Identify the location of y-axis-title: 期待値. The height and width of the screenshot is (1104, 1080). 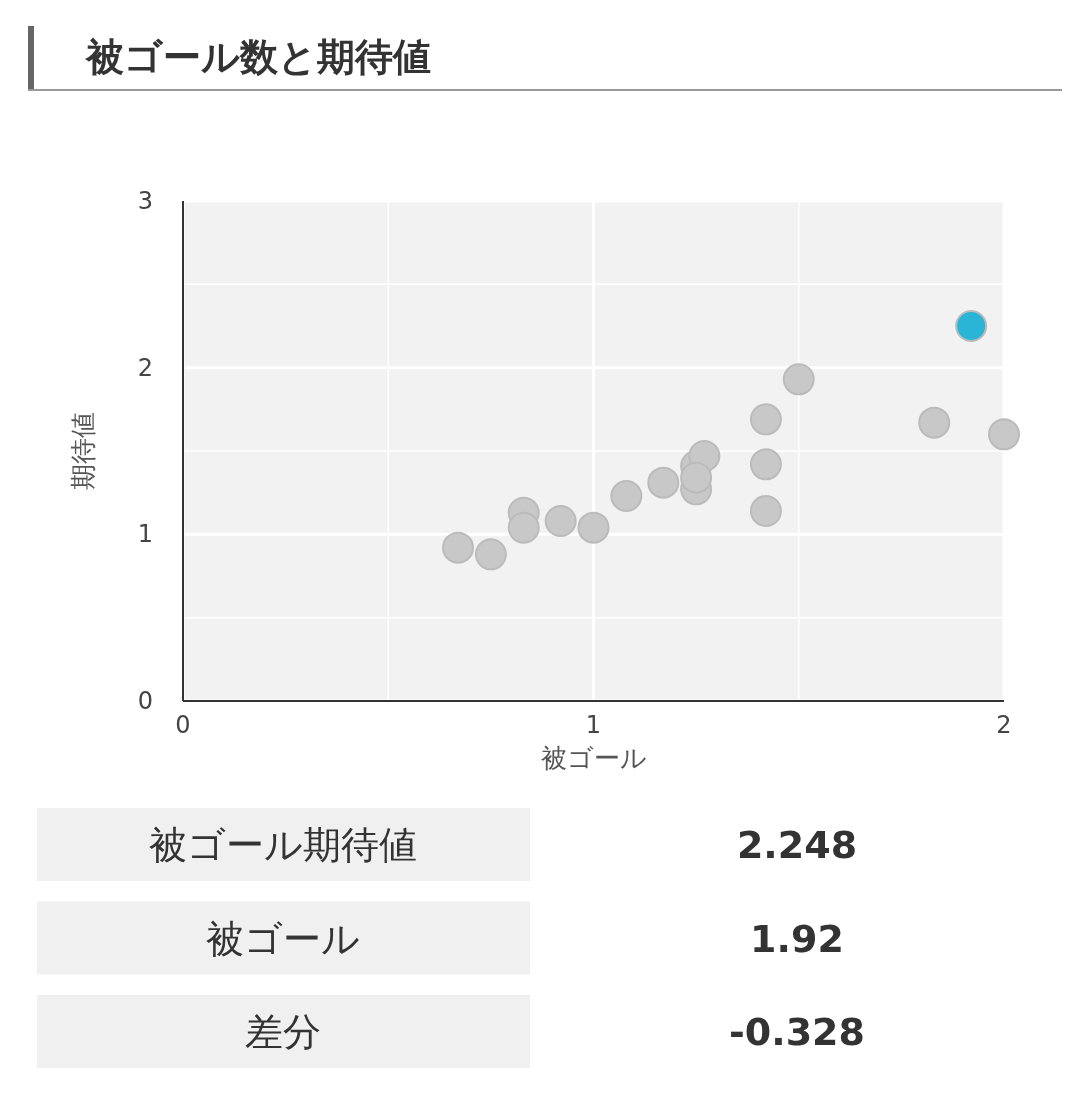
(83, 451).